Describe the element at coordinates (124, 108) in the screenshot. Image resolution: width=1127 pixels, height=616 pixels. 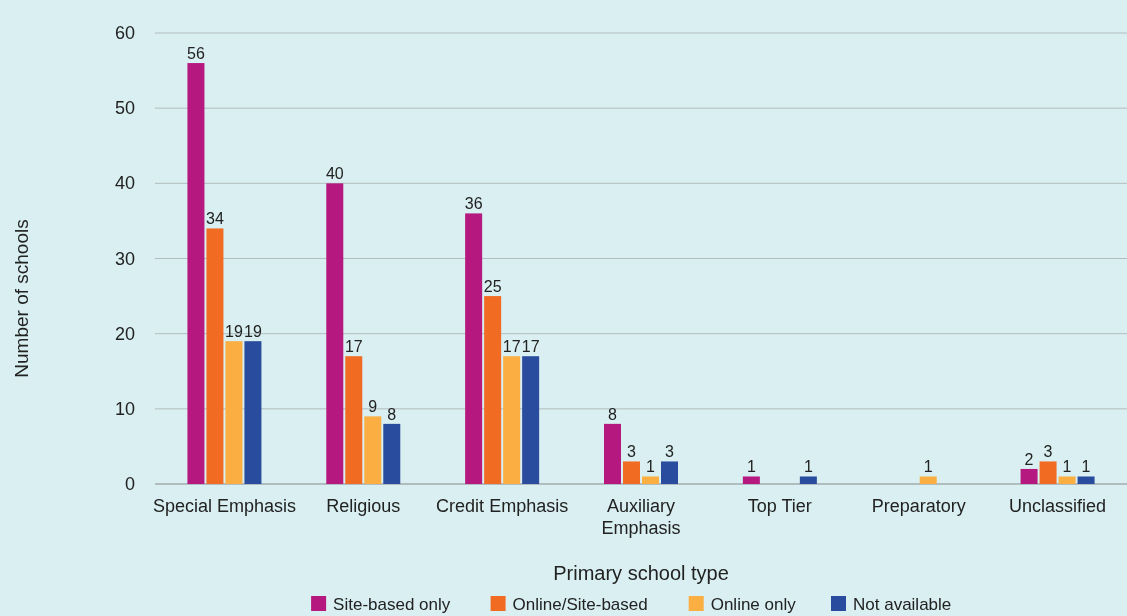
I see `y-tick-label: 50` at that location.